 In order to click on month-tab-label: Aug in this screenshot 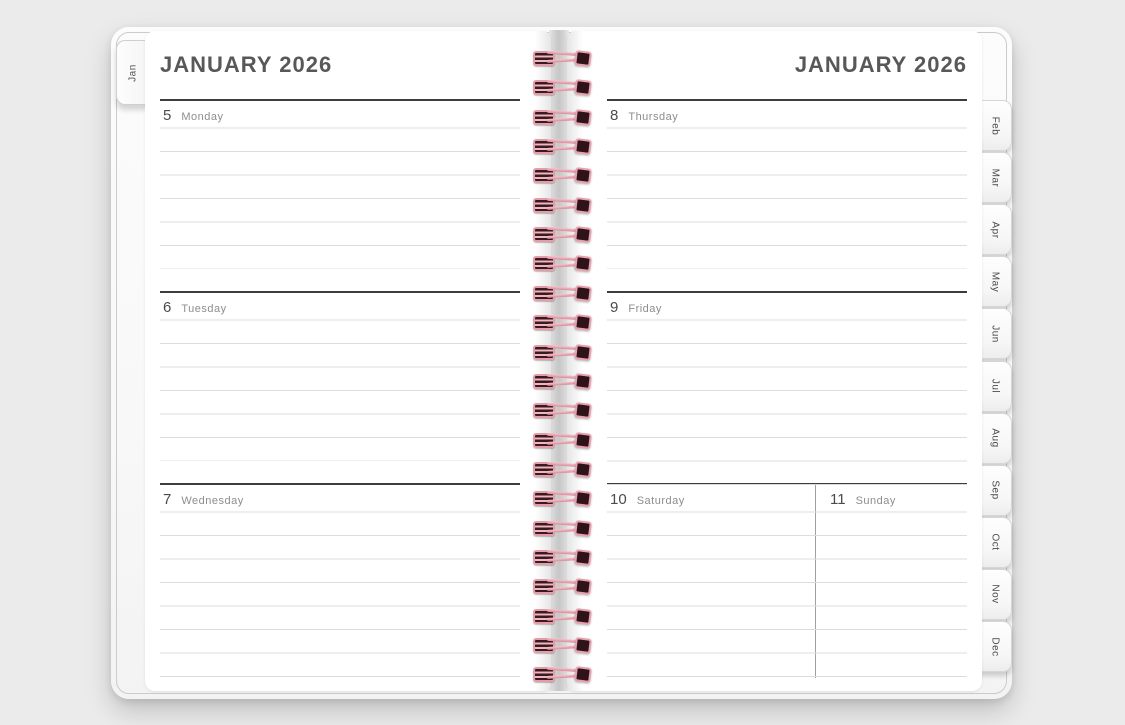, I will do `click(995, 438)`.